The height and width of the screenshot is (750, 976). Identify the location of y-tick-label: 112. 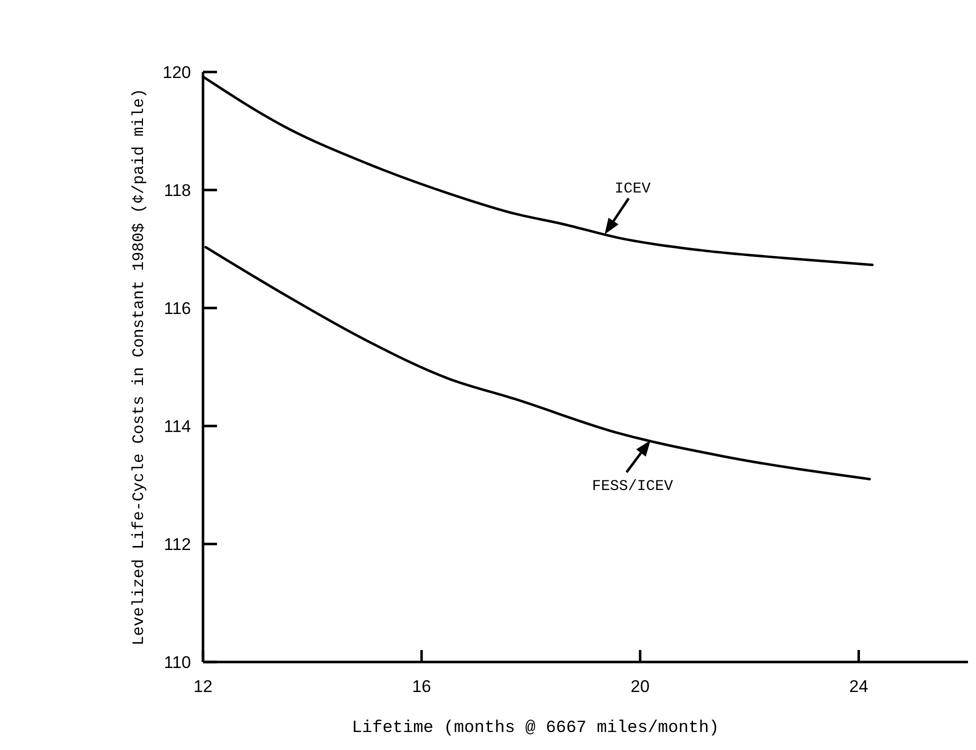
(177, 544).